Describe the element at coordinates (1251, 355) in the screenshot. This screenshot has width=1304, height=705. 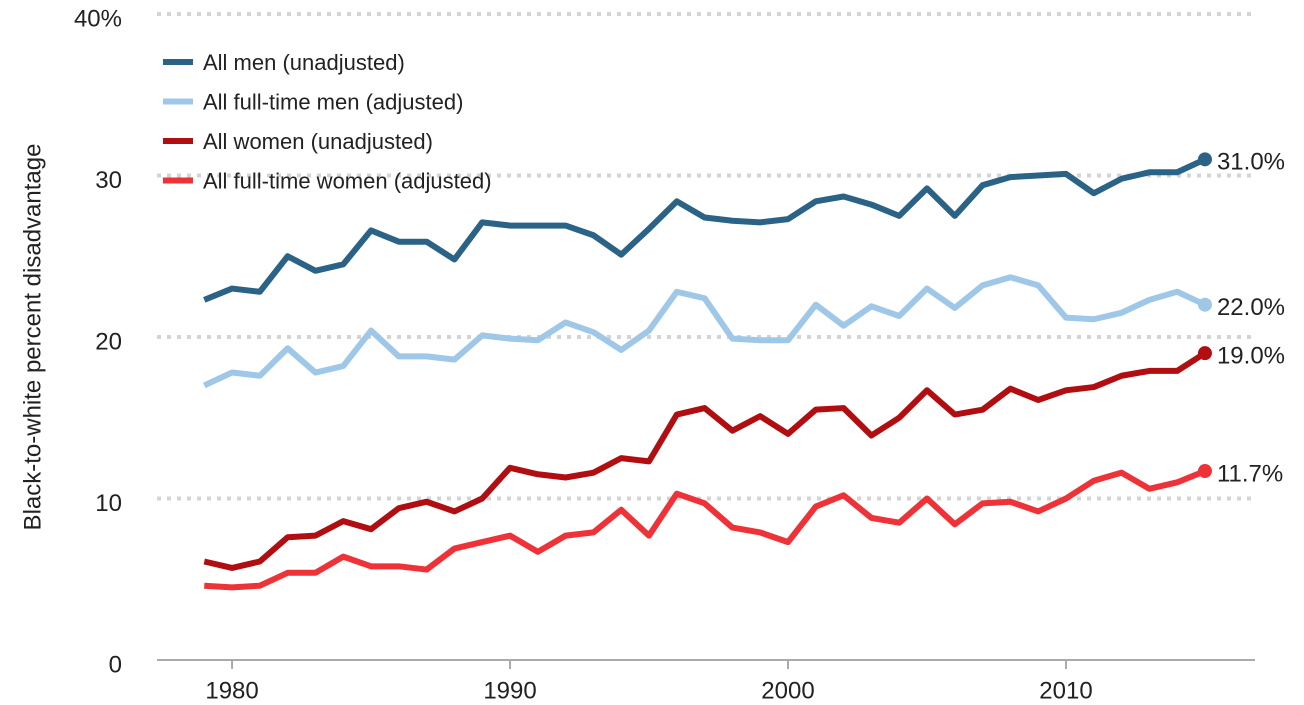
I see `end-label: 19.0%` at that location.